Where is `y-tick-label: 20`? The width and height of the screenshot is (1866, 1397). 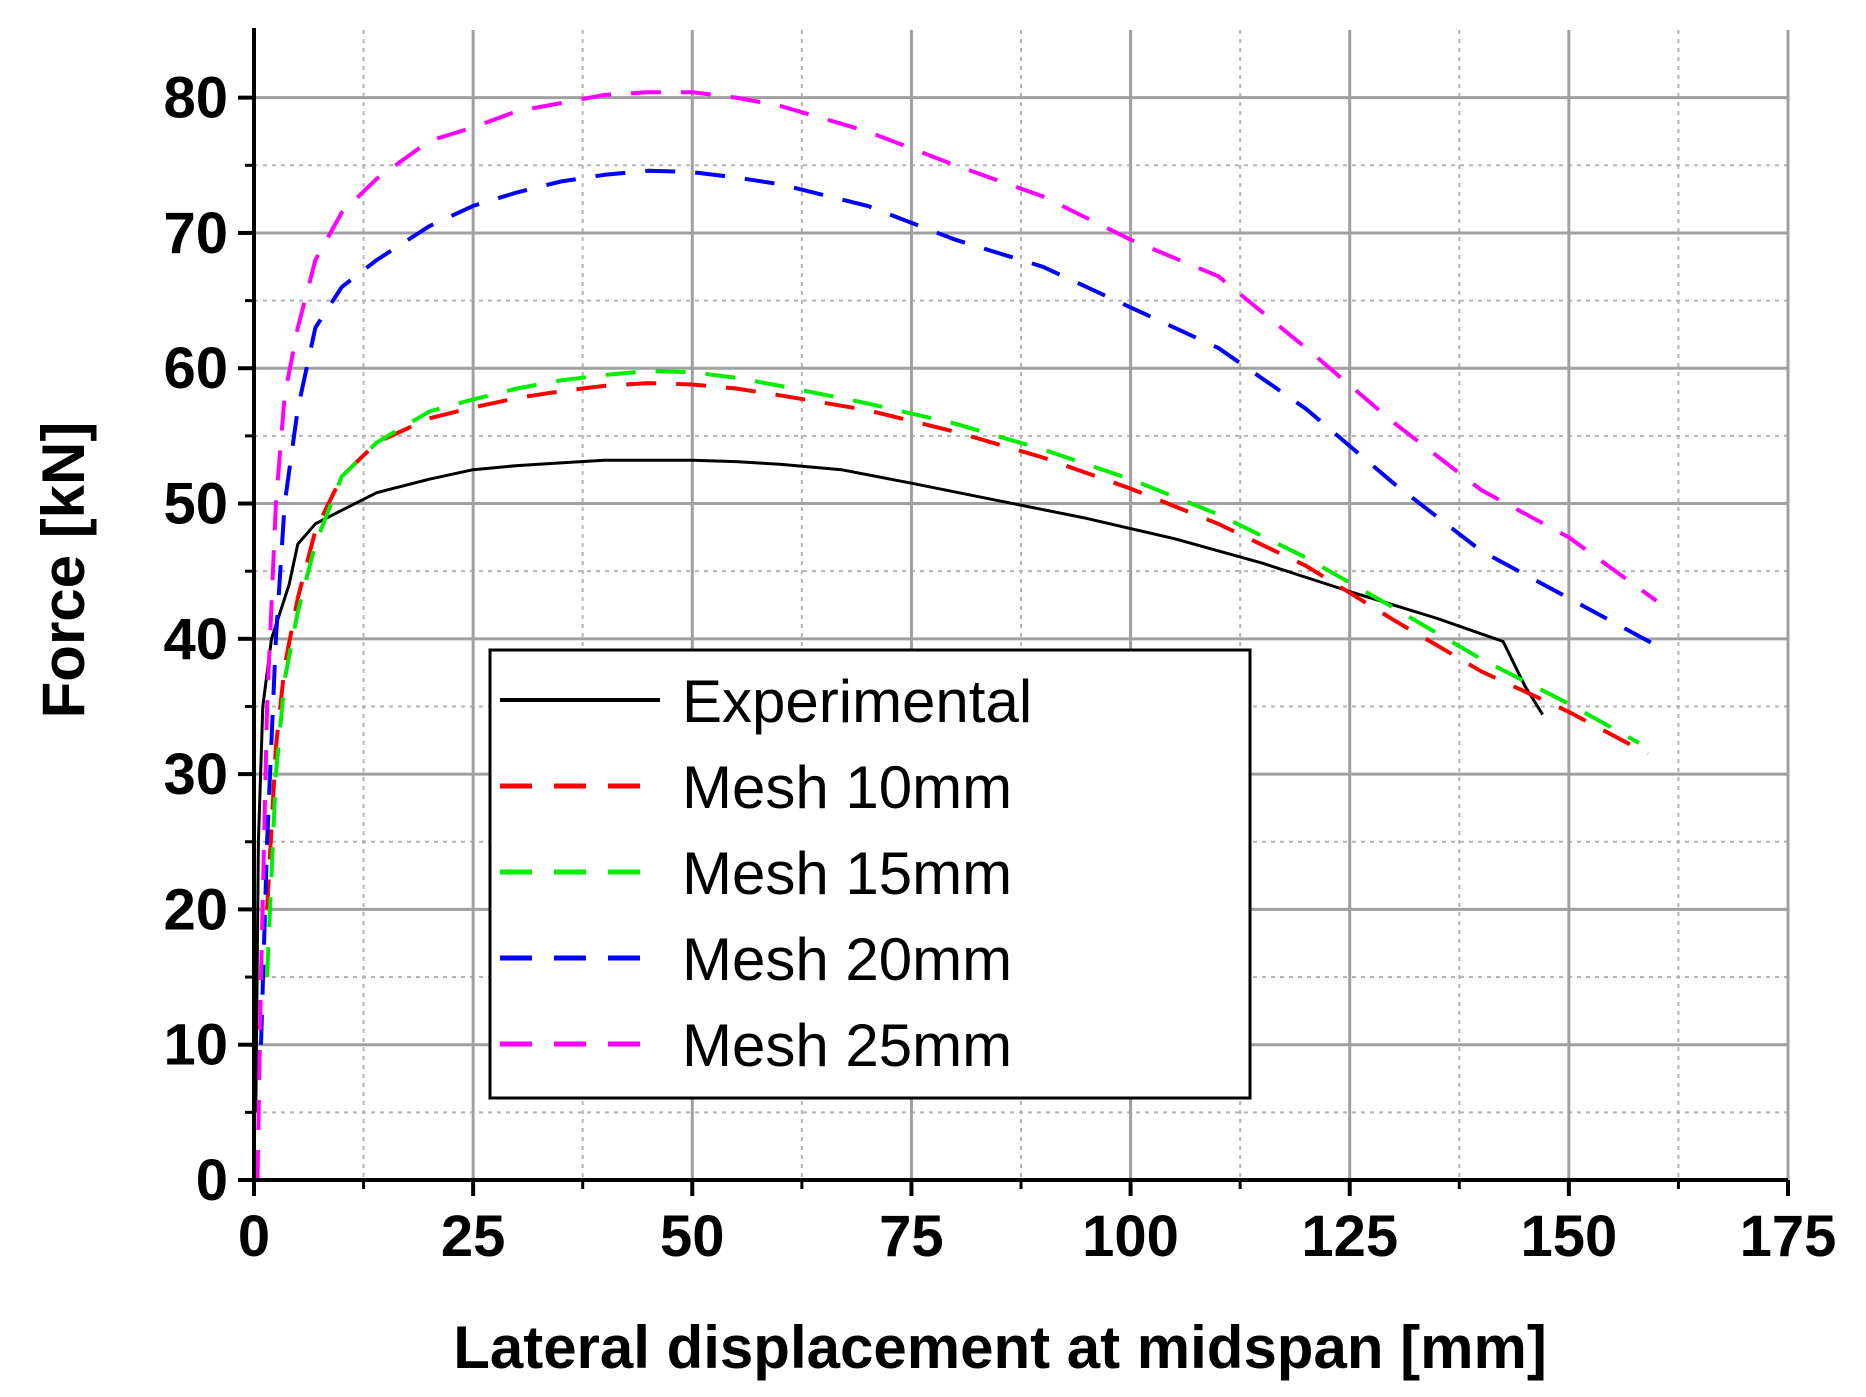 y-tick-label: 20 is located at coordinates (195, 909).